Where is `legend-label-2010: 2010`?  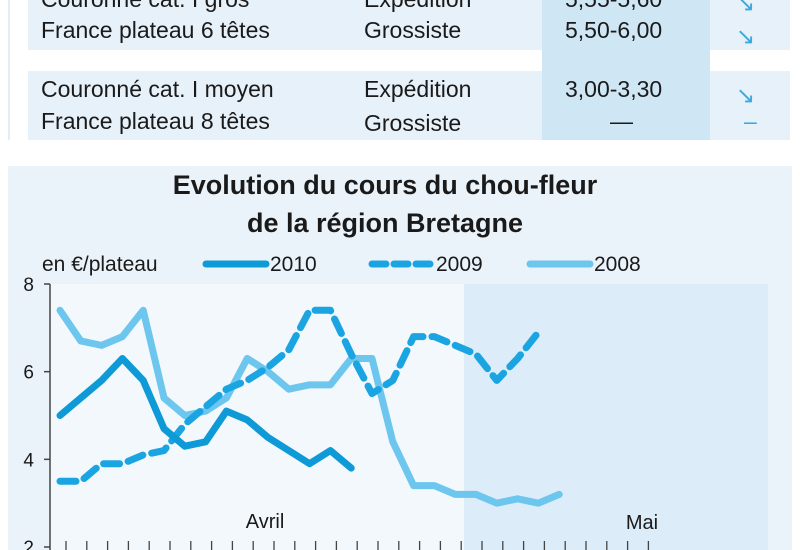 legend-label-2010: 2010 is located at coordinates (293, 264).